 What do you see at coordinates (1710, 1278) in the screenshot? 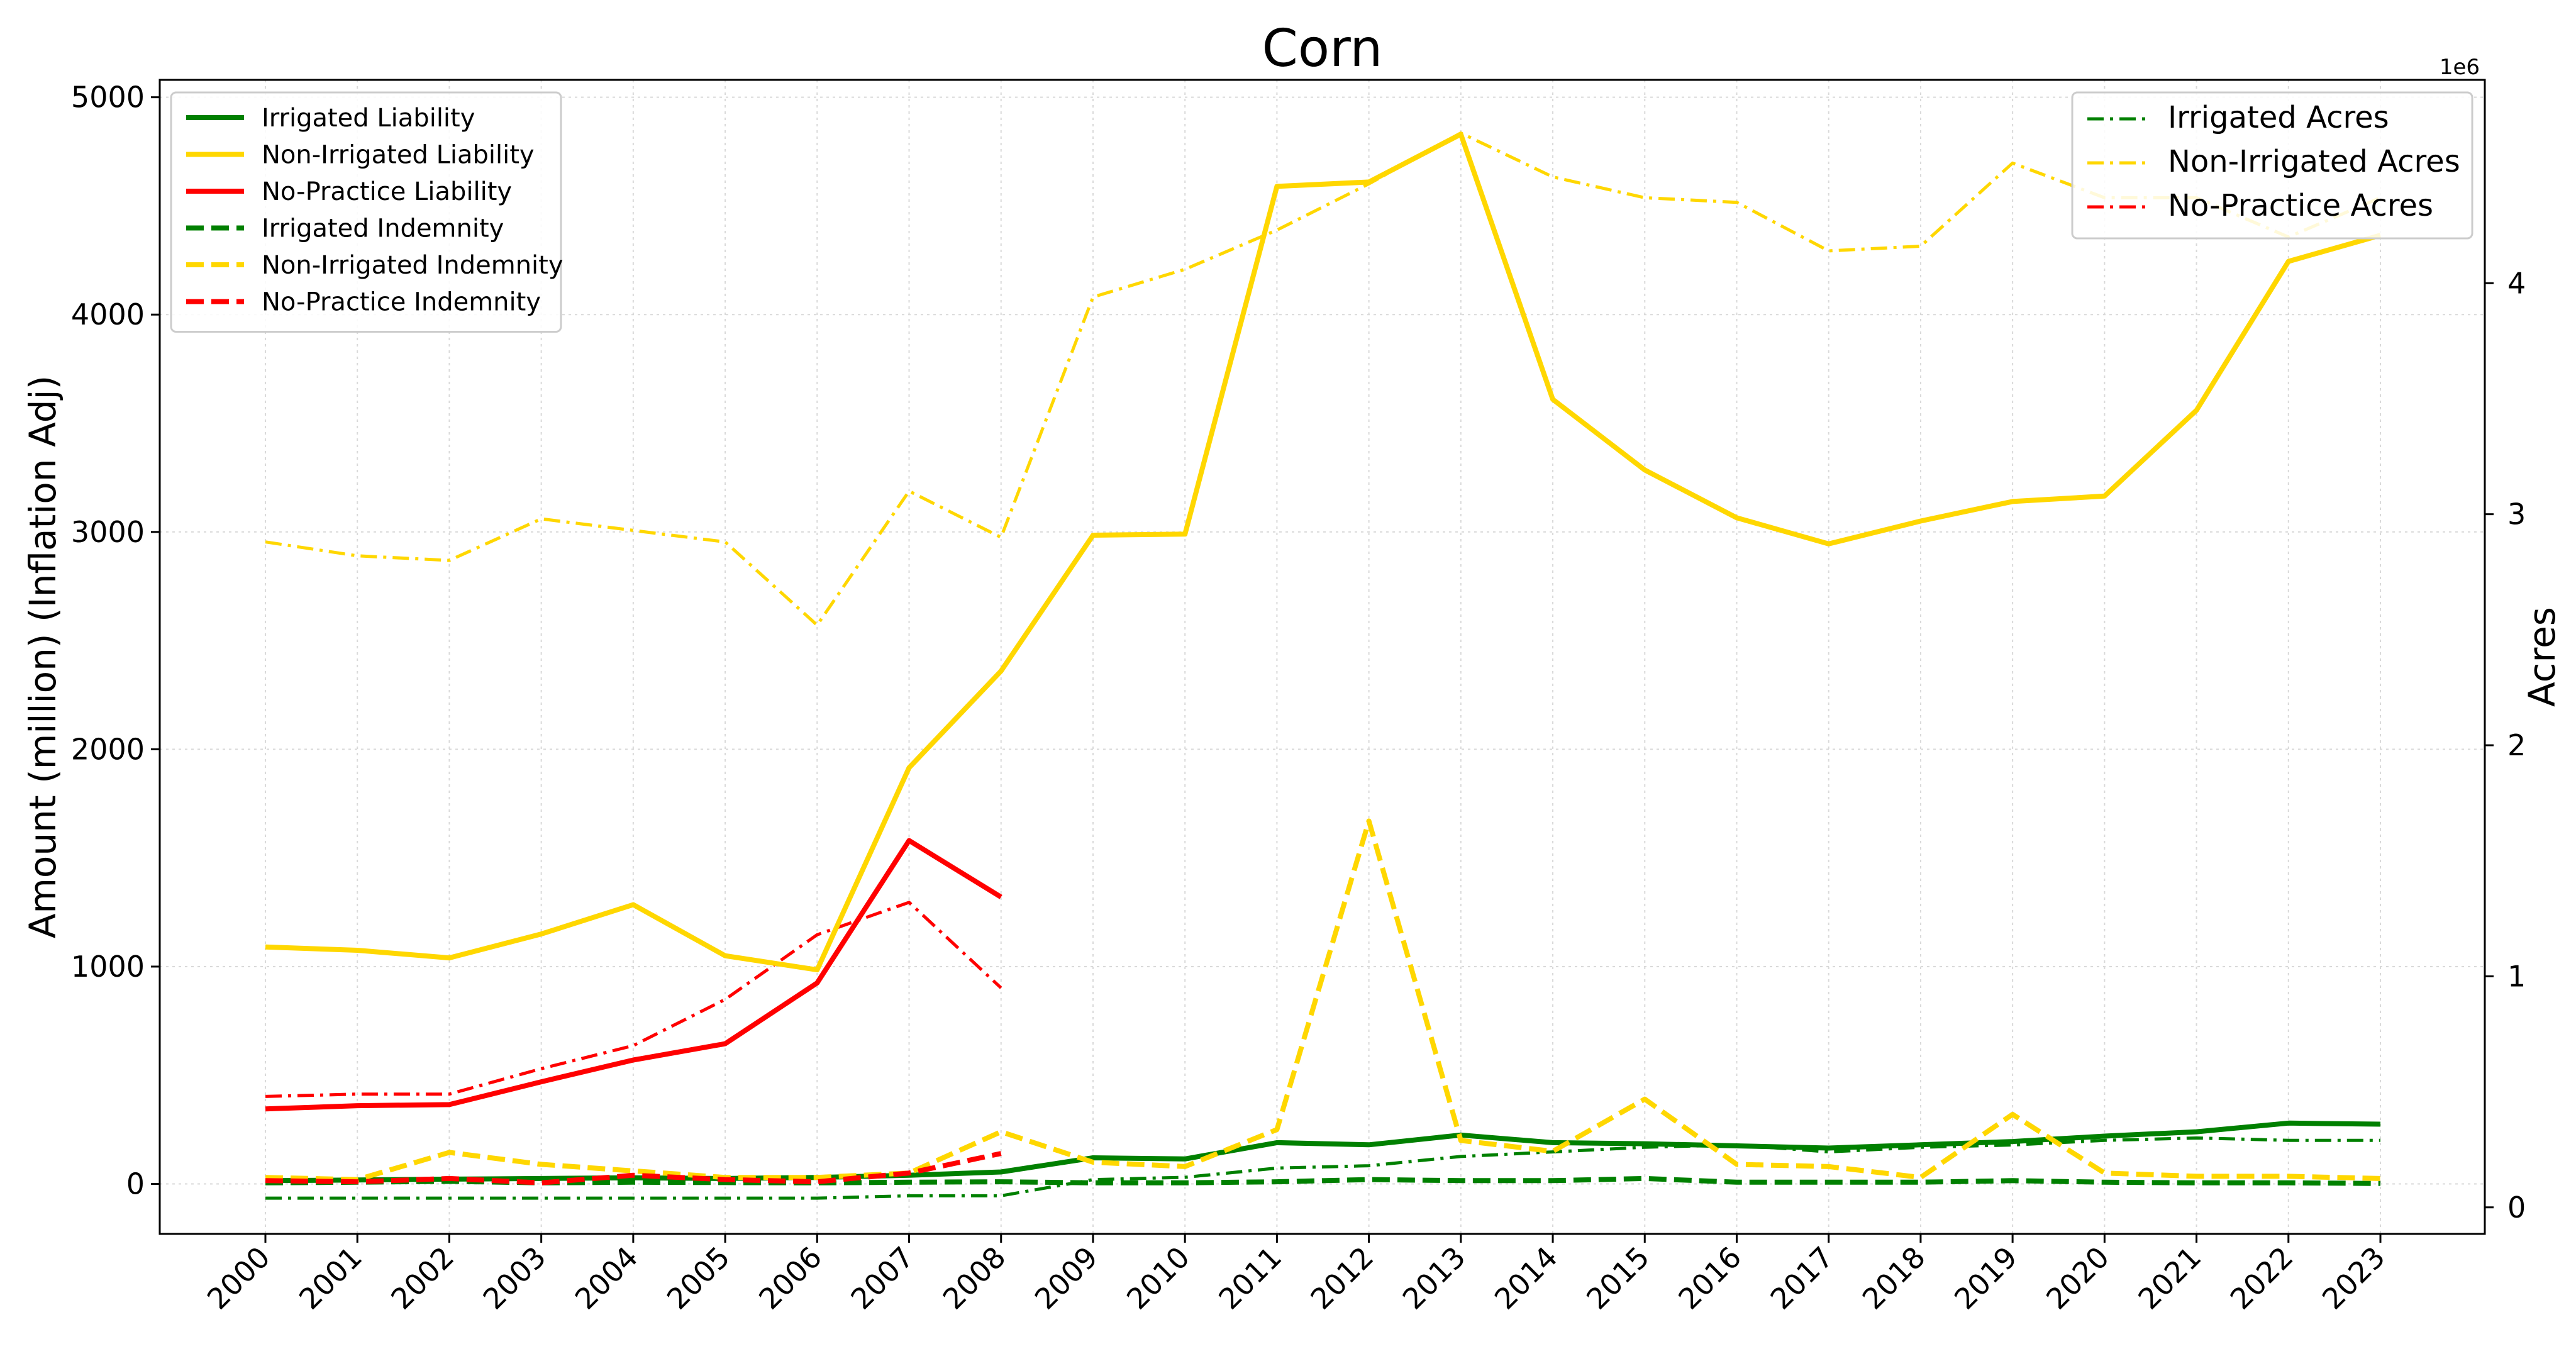
I see `x-tick-label-2016: 2016` at bounding box center [1710, 1278].